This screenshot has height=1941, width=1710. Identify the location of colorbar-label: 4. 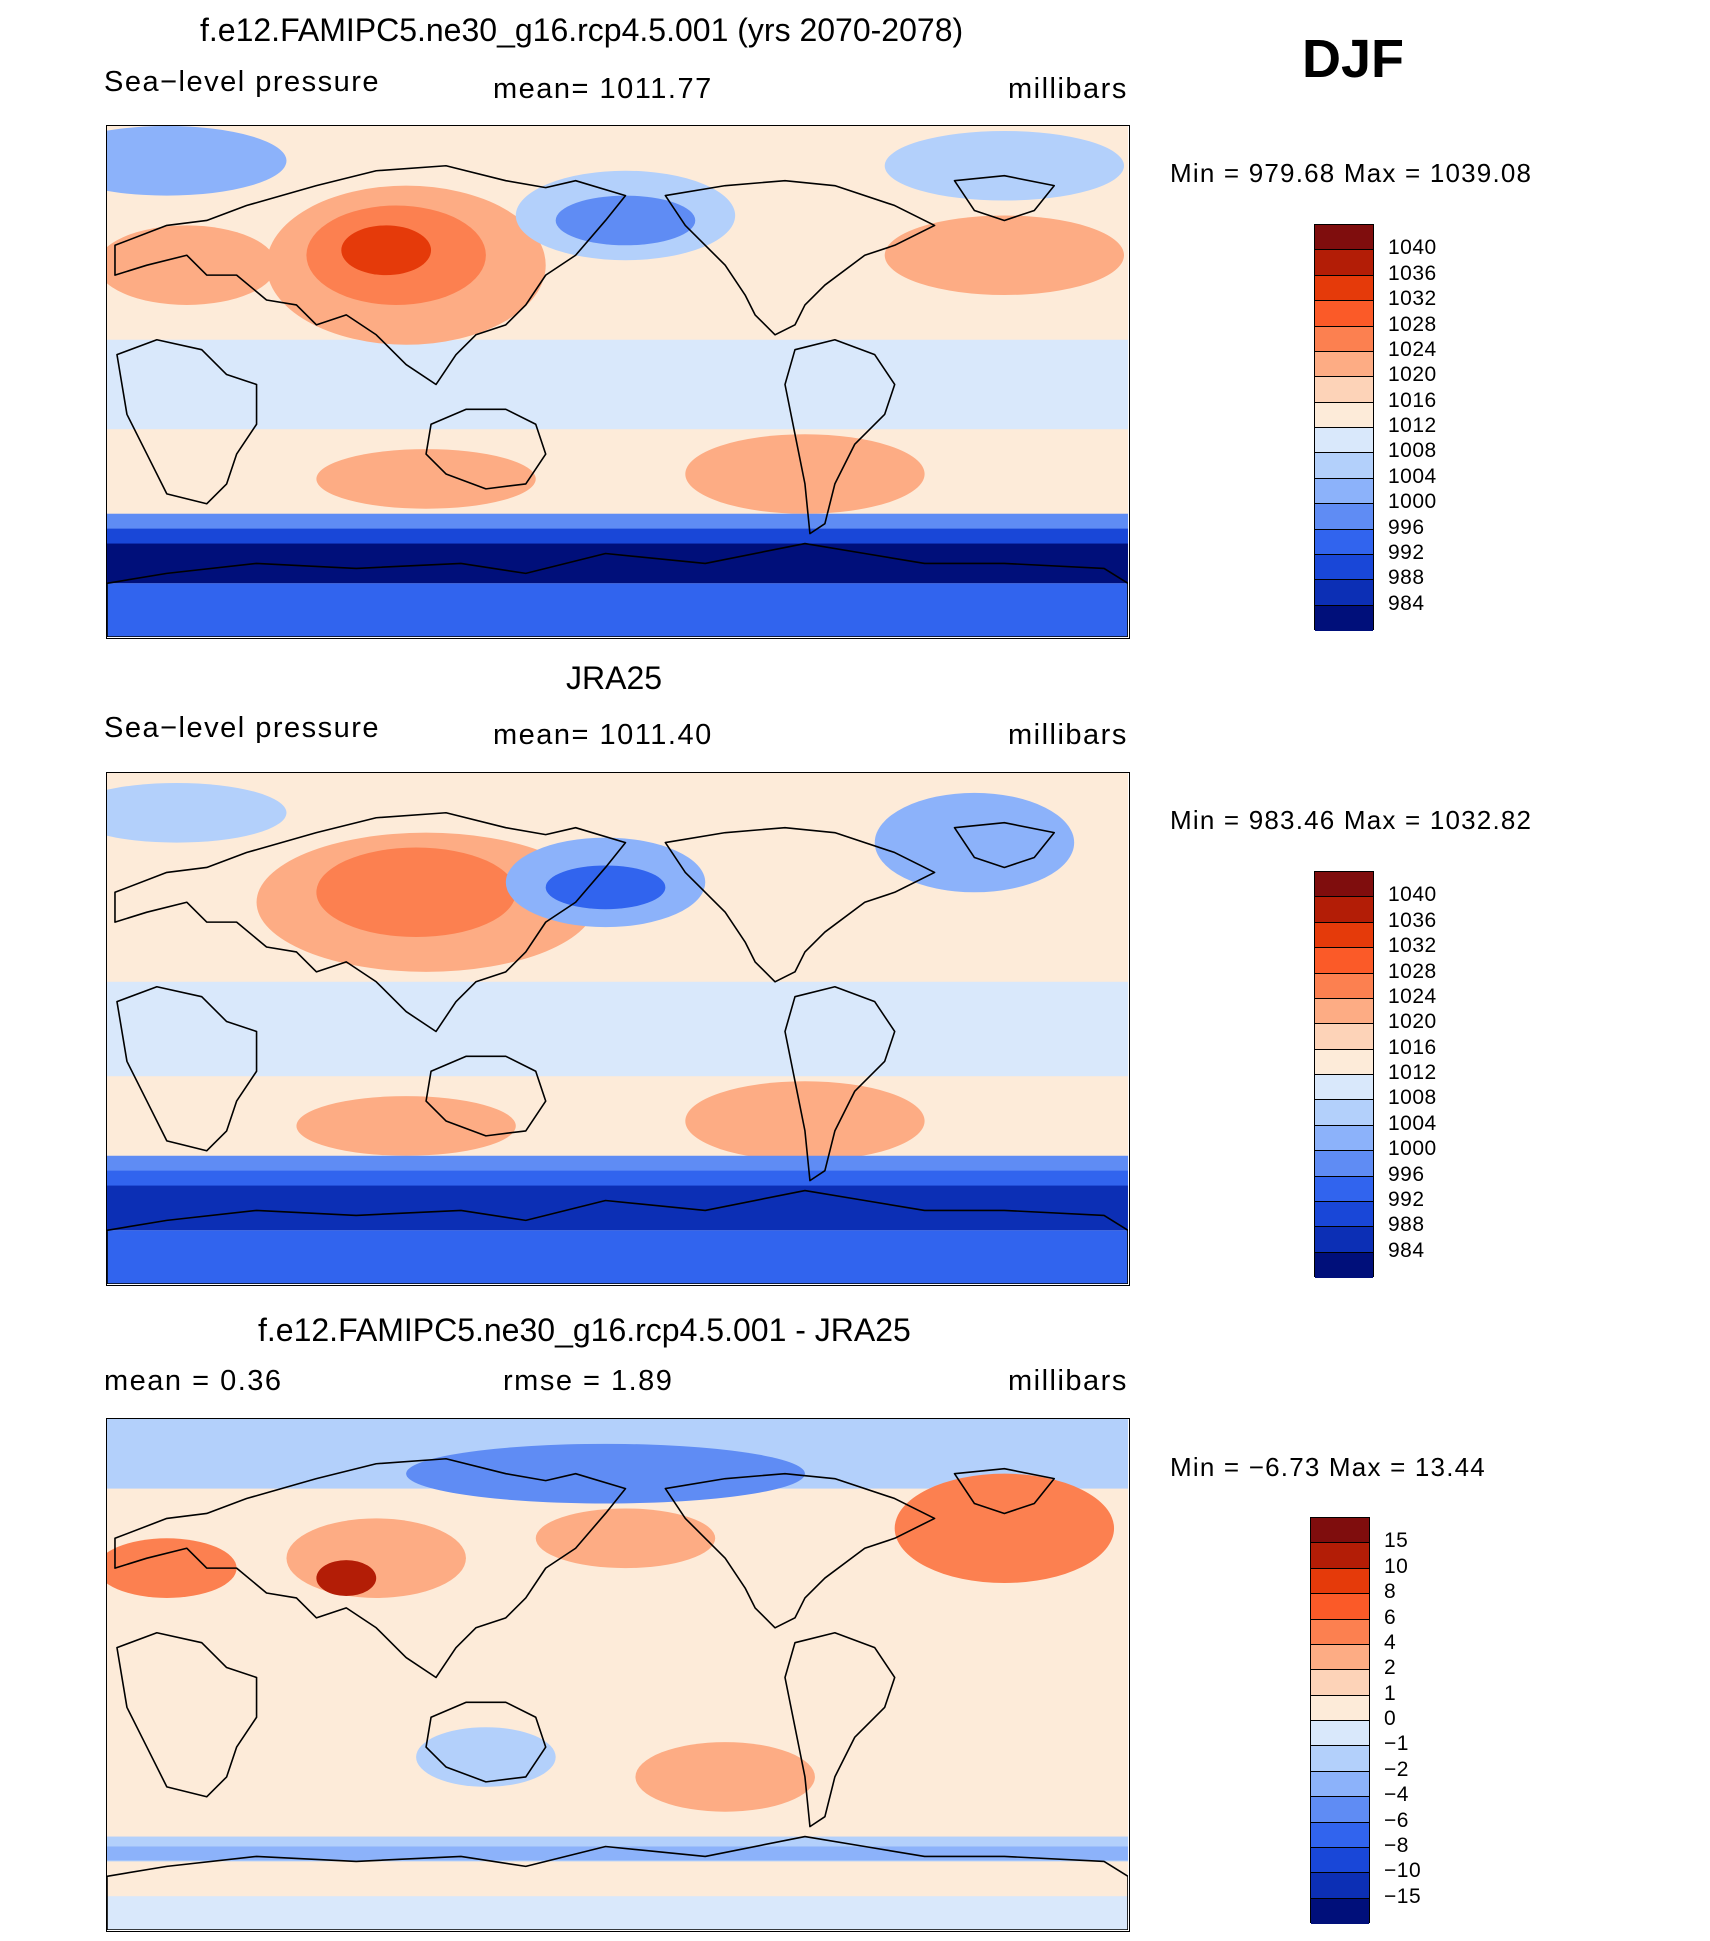
(1390, 1642).